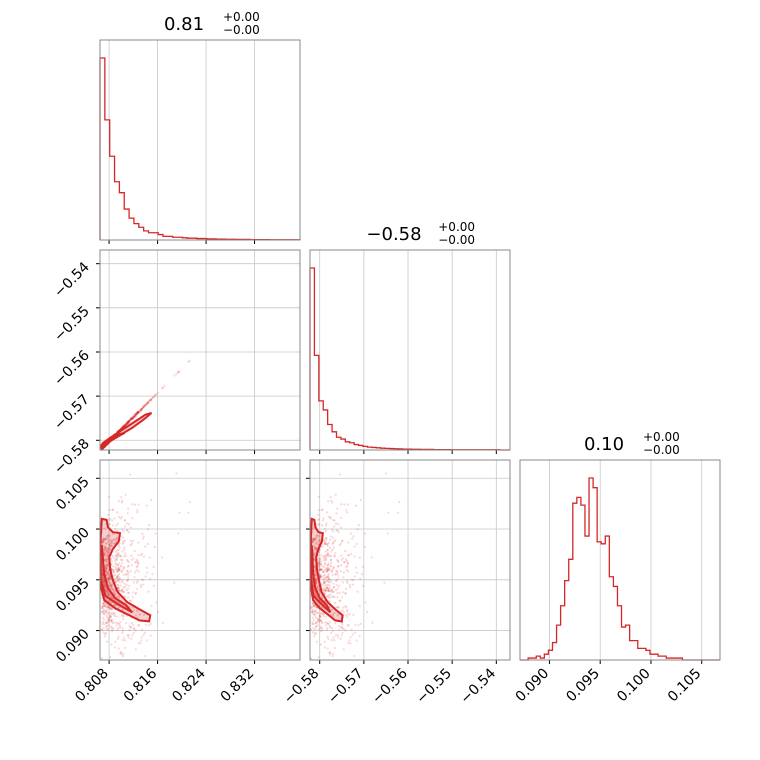 This screenshot has width=760, height=760. Describe the element at coordinates (200, 350) in the screenshot. I see `scatter-panel-0-1-background` at that location.